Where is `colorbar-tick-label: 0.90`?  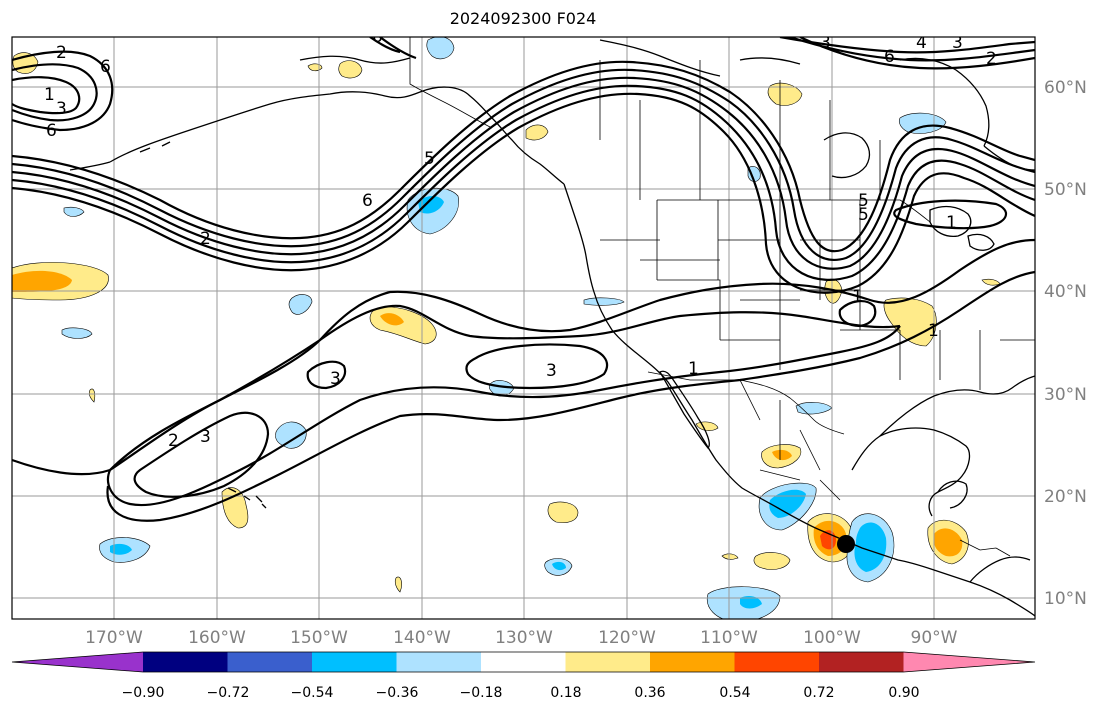 colorbar-tick-label: 0.90 is located at coordinates (903, 693).